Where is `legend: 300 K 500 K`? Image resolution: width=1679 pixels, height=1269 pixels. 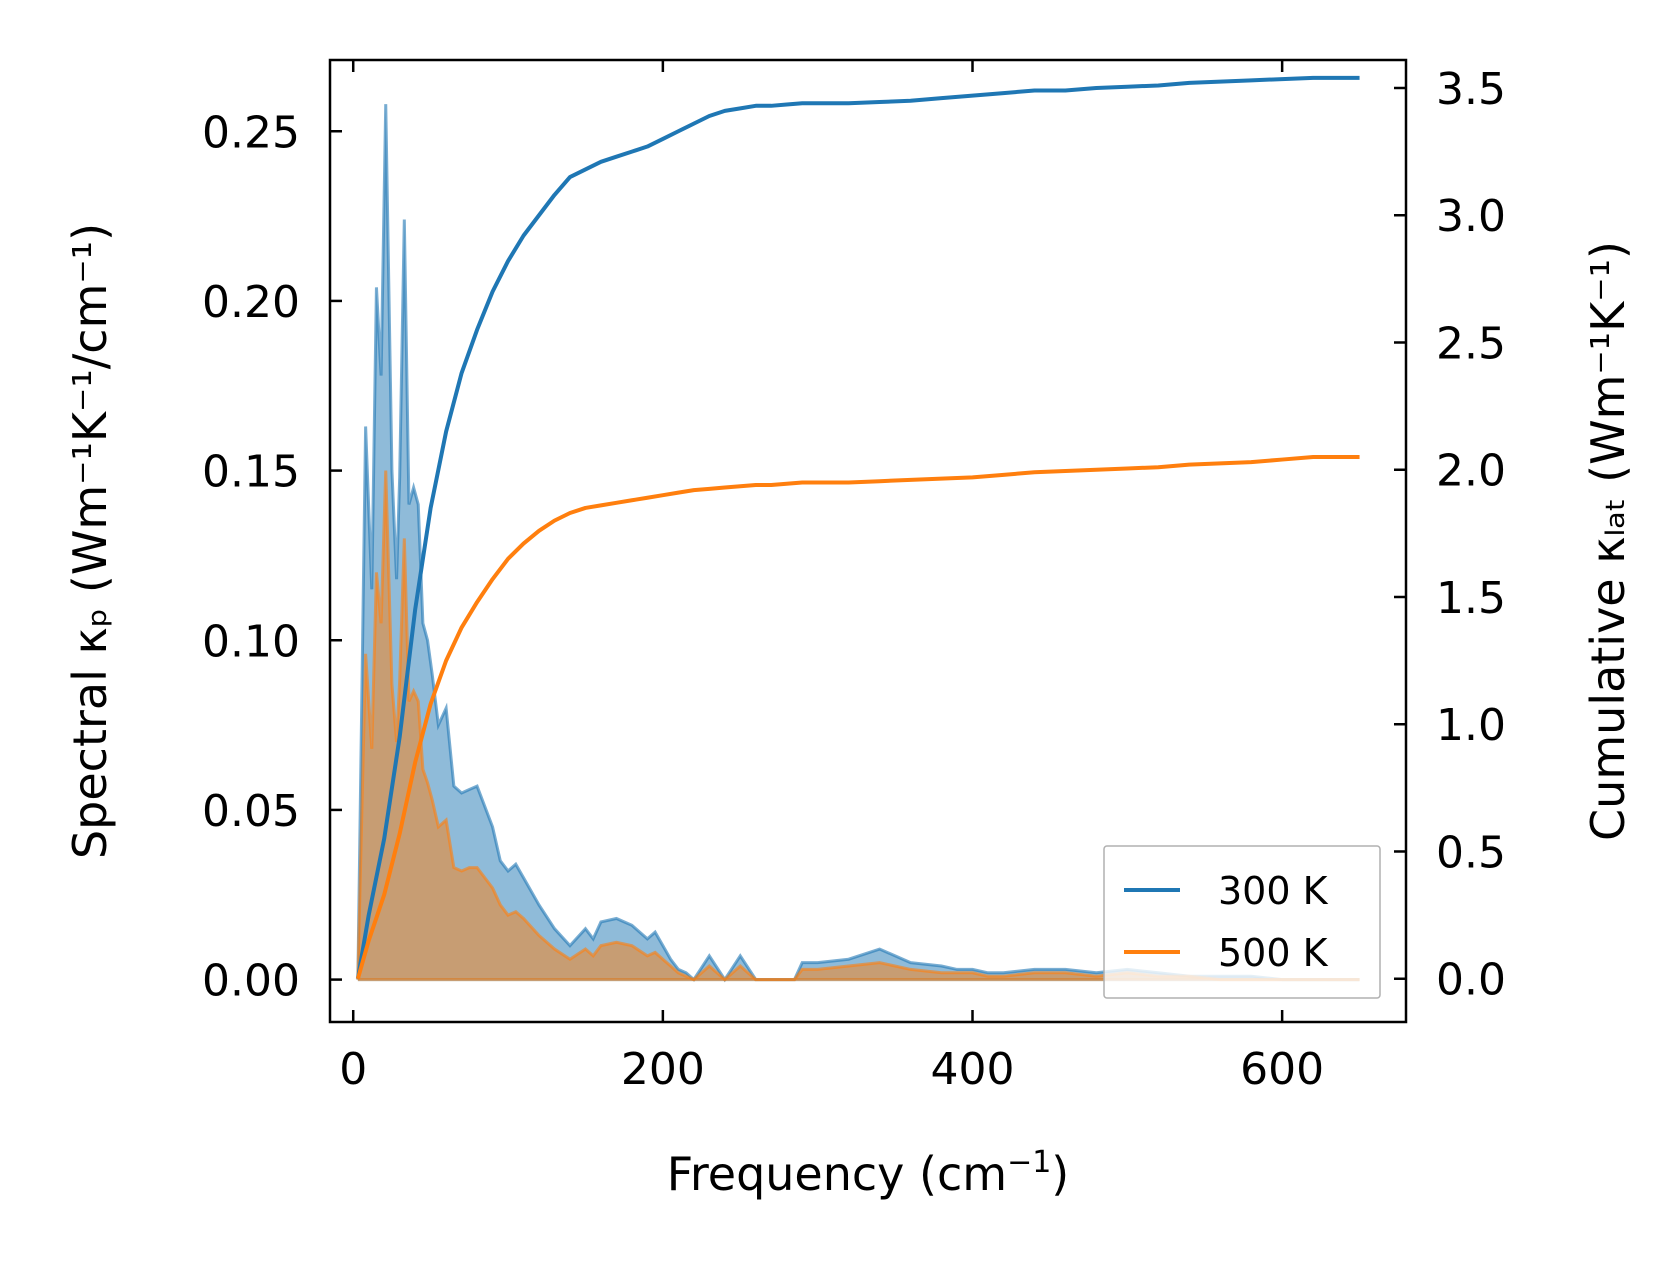 legend: 300 K 500 K is located at coordinates (1242, 922).